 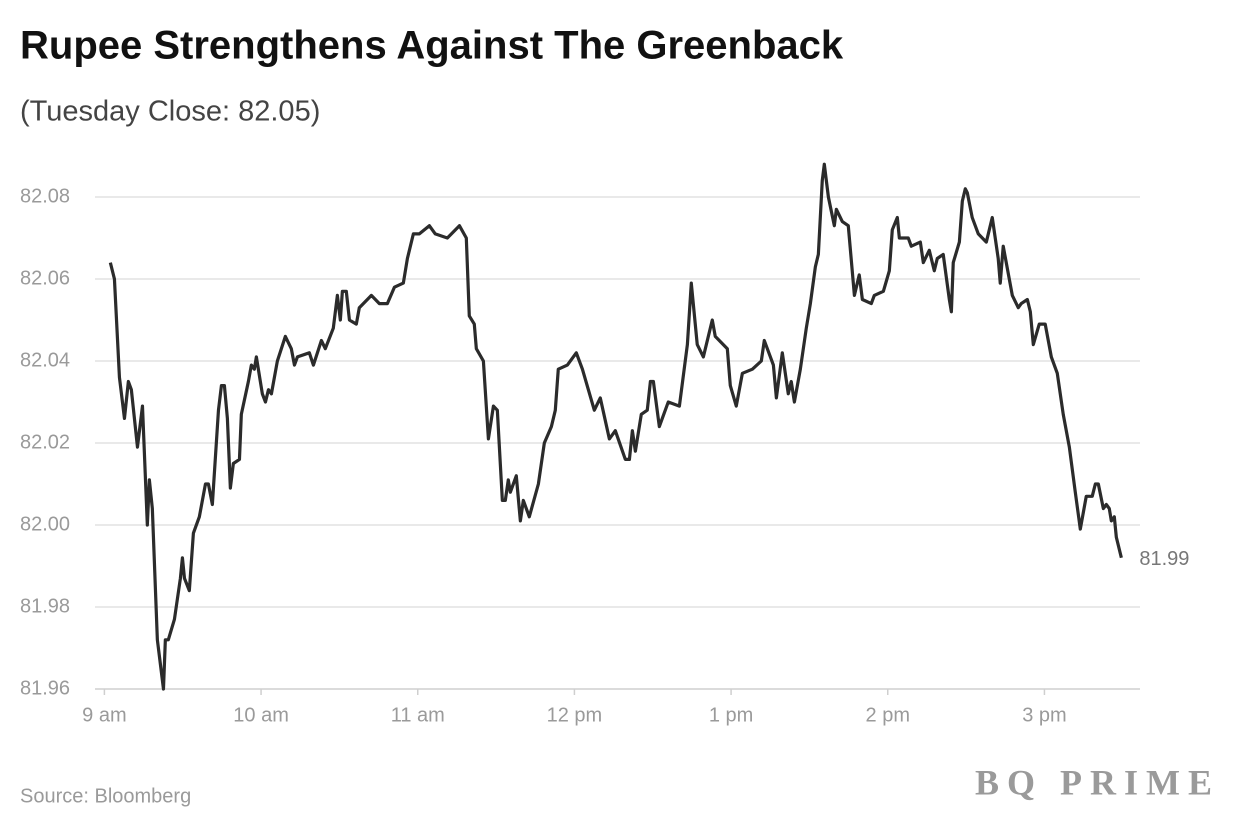 What do you see at coordinates (45, 278) in the screenshot?
I see `y-tick-label: 82.06` at bounding box center [45, 278].